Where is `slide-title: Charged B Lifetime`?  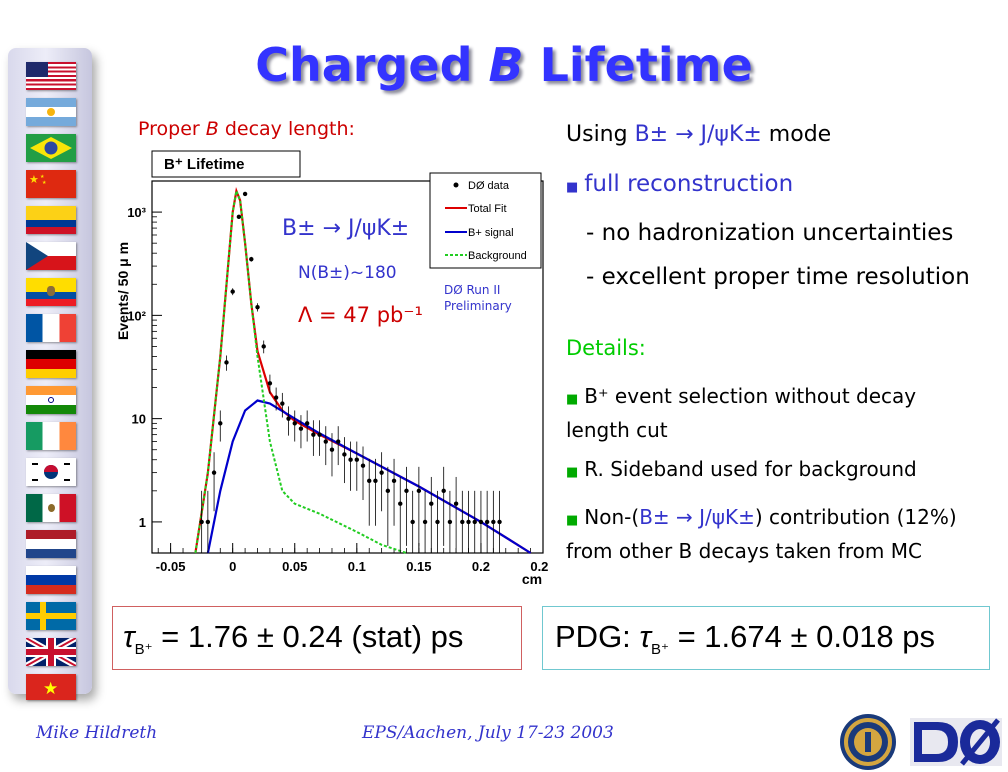
slide-title: Charged B Lifetime is located at coordinates (504, 65).